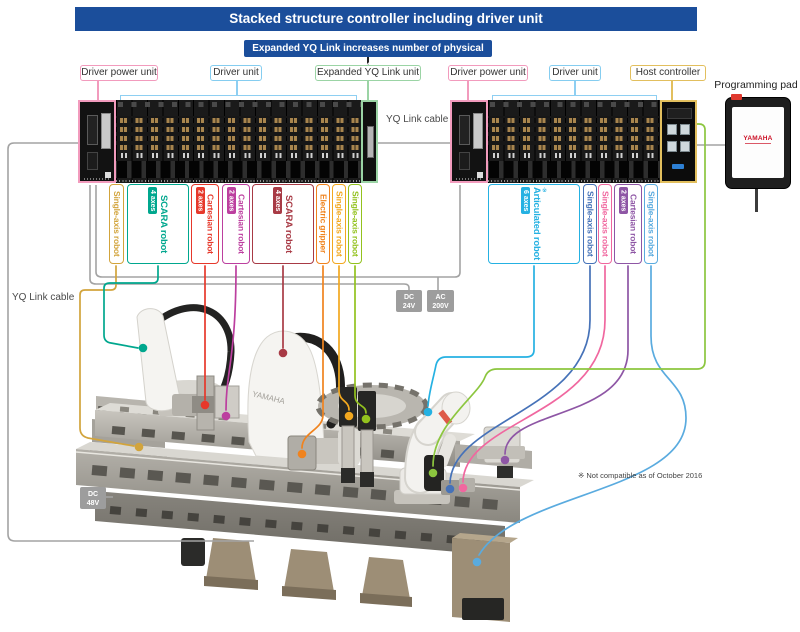 This screenshot has height=632, width=800. I want to click on dc24-power-line, so click(249, 237).